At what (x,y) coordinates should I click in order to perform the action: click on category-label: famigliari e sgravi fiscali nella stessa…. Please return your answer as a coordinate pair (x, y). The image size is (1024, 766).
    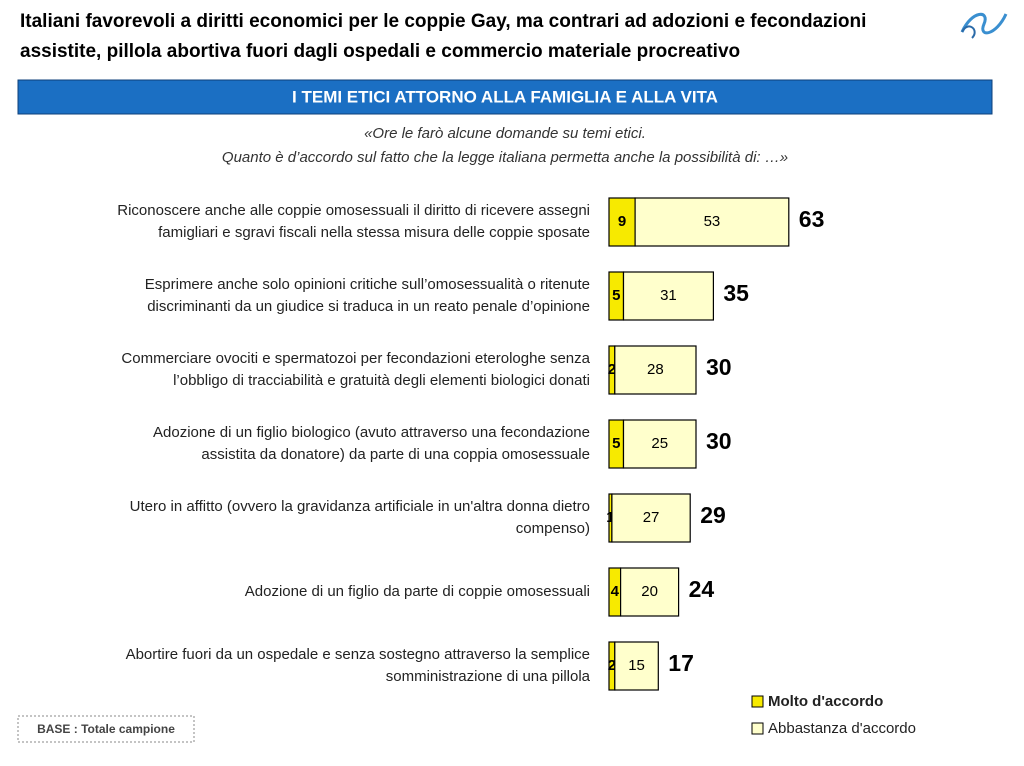
    Looking at the image, I should click on (374, 232).